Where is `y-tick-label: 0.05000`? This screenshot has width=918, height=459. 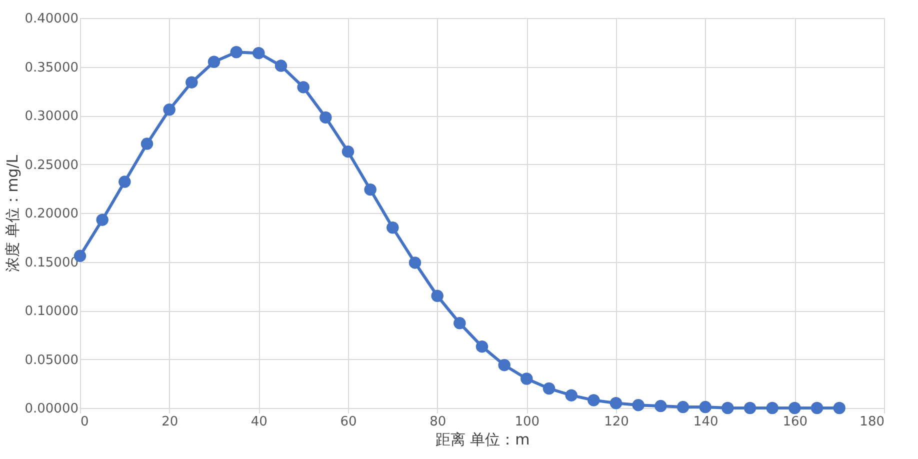 y-tick-label: 0.05000 is located at coordinates (51, 360).